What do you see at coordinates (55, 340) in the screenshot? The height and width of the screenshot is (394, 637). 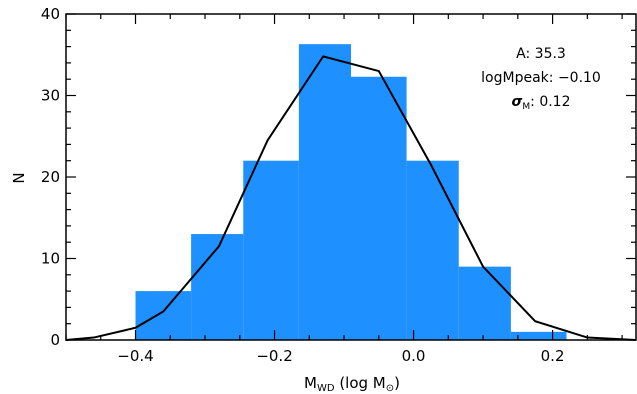 I see `y-tick-label: 0` at bounding box center [55, 340].